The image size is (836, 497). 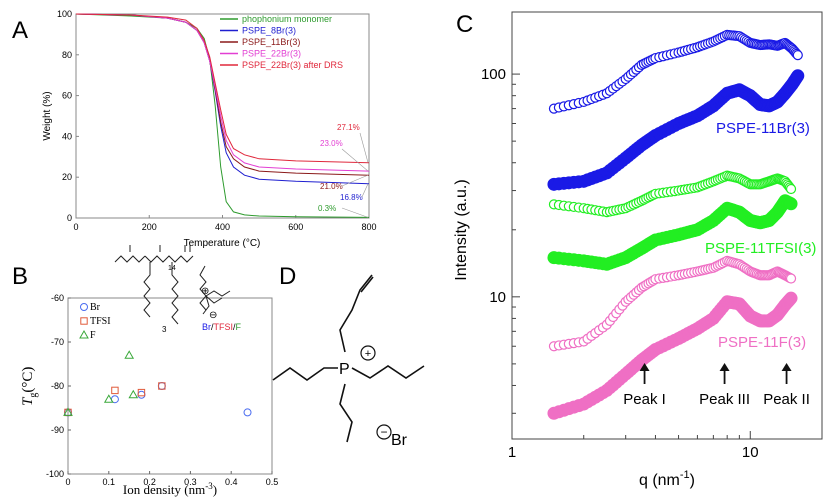 What do you see at coordinates (67, 177) in the screenshot?
I see `panel-a-ytick-label: 20` at bounding box center [67, 177].